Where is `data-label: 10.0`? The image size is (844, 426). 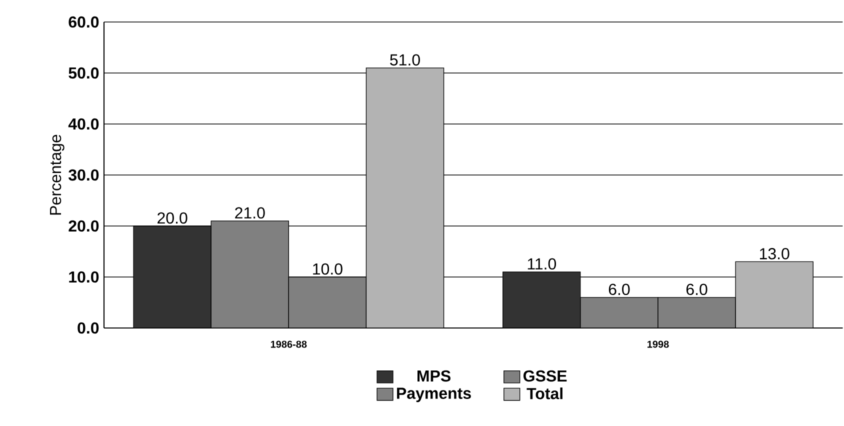
data-label: 10.0 is located at coordinates (327, 269).